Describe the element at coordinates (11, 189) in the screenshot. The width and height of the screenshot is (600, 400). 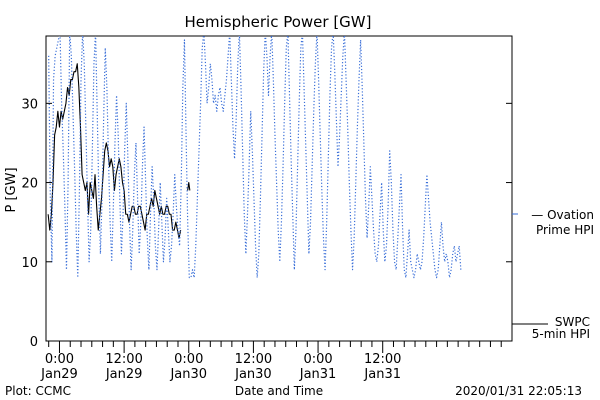
I see `y-axis-label: P [GW]` at that location.